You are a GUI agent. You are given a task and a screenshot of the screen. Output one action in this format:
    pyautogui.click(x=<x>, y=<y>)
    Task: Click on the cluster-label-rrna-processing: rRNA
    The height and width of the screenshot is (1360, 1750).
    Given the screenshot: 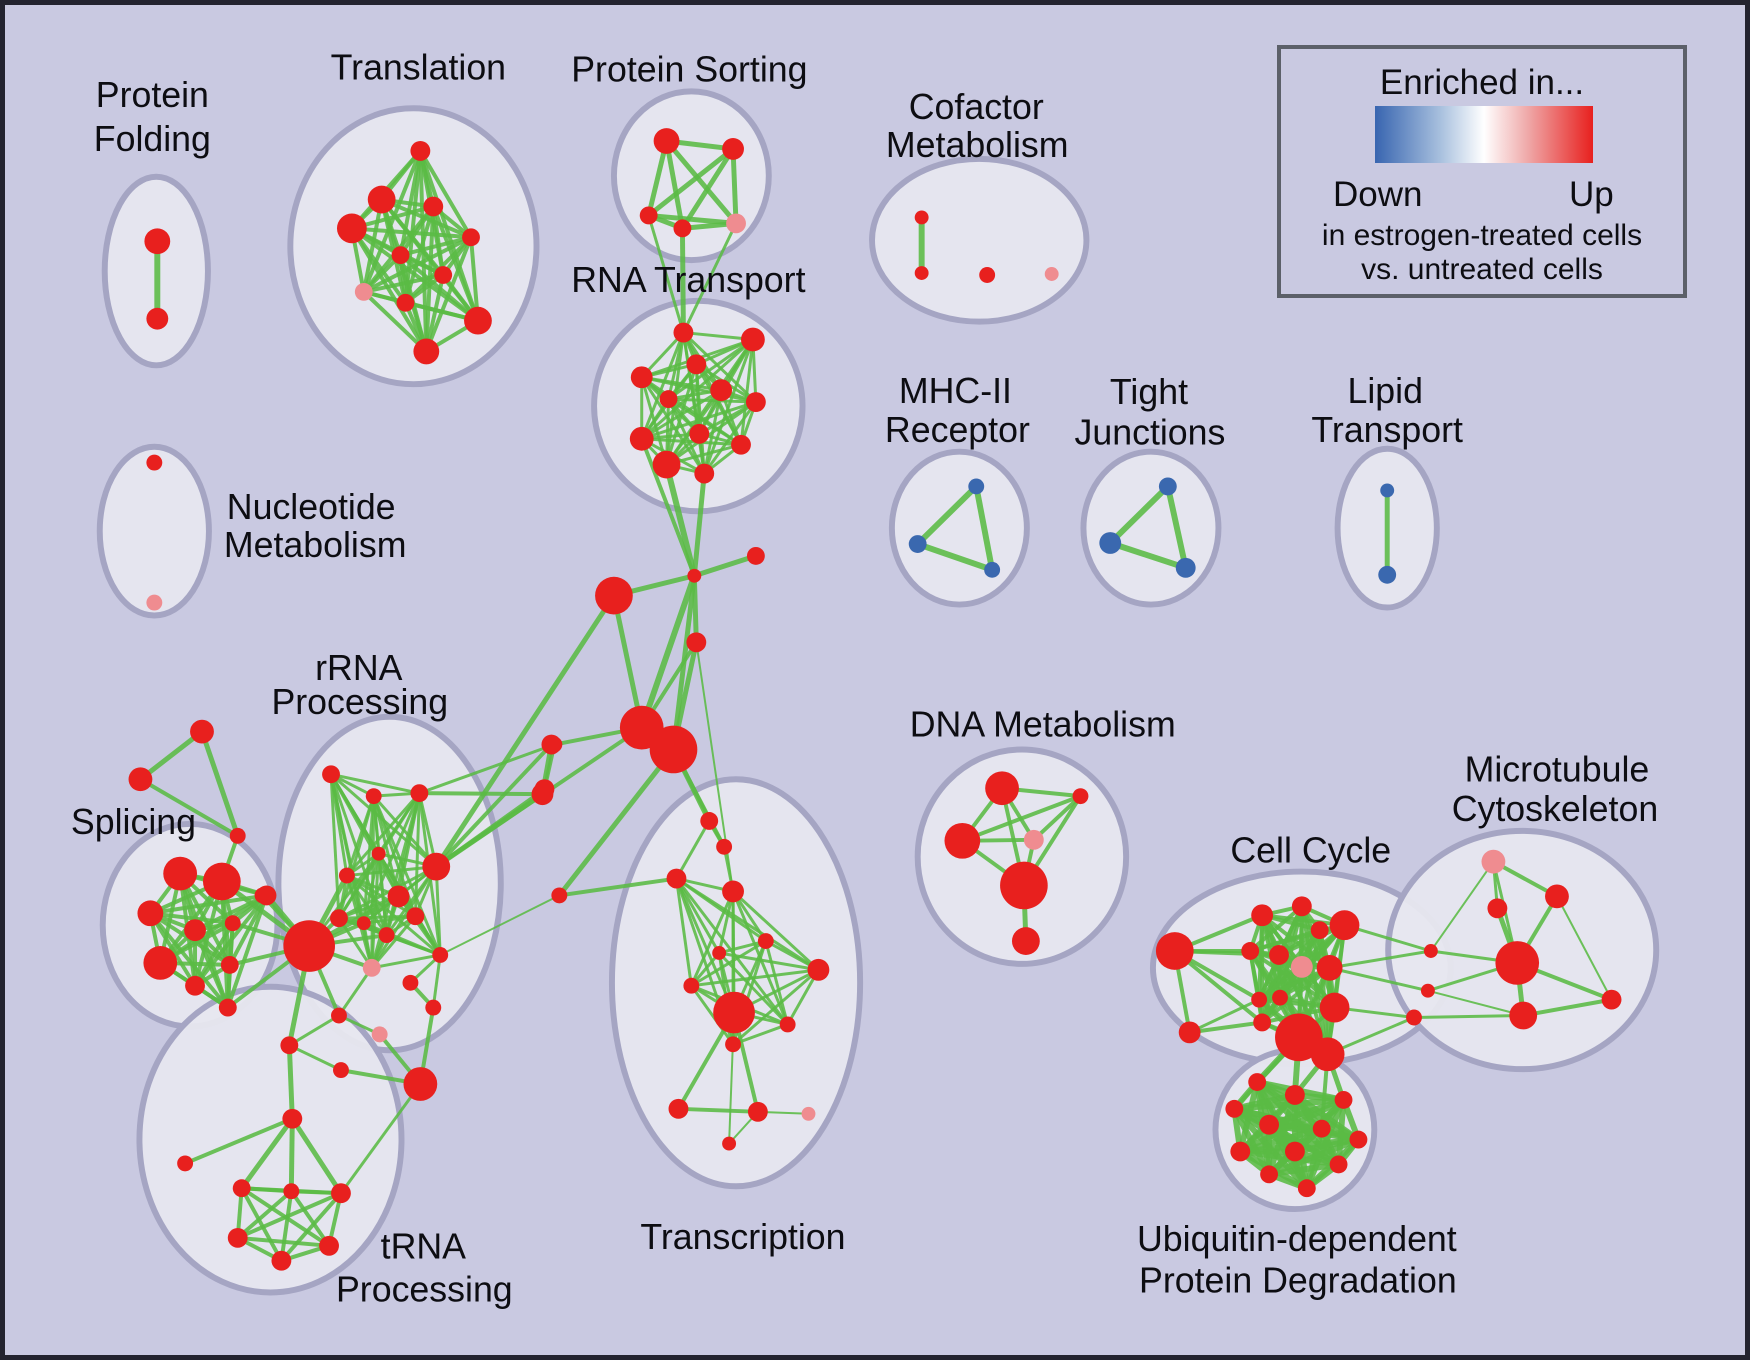 What is the action you would take?
    pyautogui.click(x=358, y=668)
    